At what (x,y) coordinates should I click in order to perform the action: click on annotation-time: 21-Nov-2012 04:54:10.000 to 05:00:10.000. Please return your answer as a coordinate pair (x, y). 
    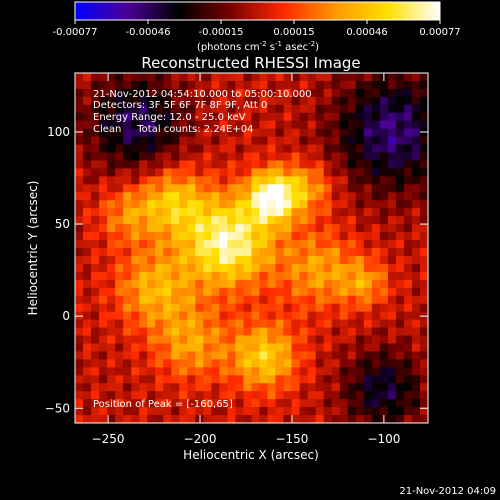
    Looking at the image, I should click on (202, 94).